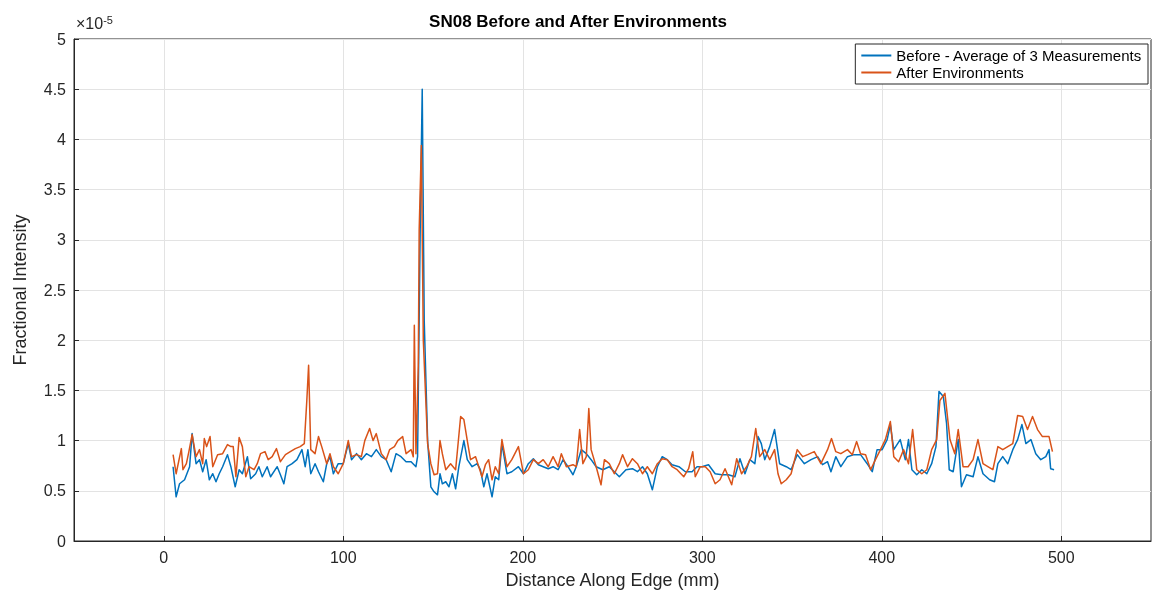 This screenshot has width=1156, height=610. What do you see at coordinates (343, 557) in the screenshot?
I see `x-tick-label: 100` at bounding box center [343, 557].